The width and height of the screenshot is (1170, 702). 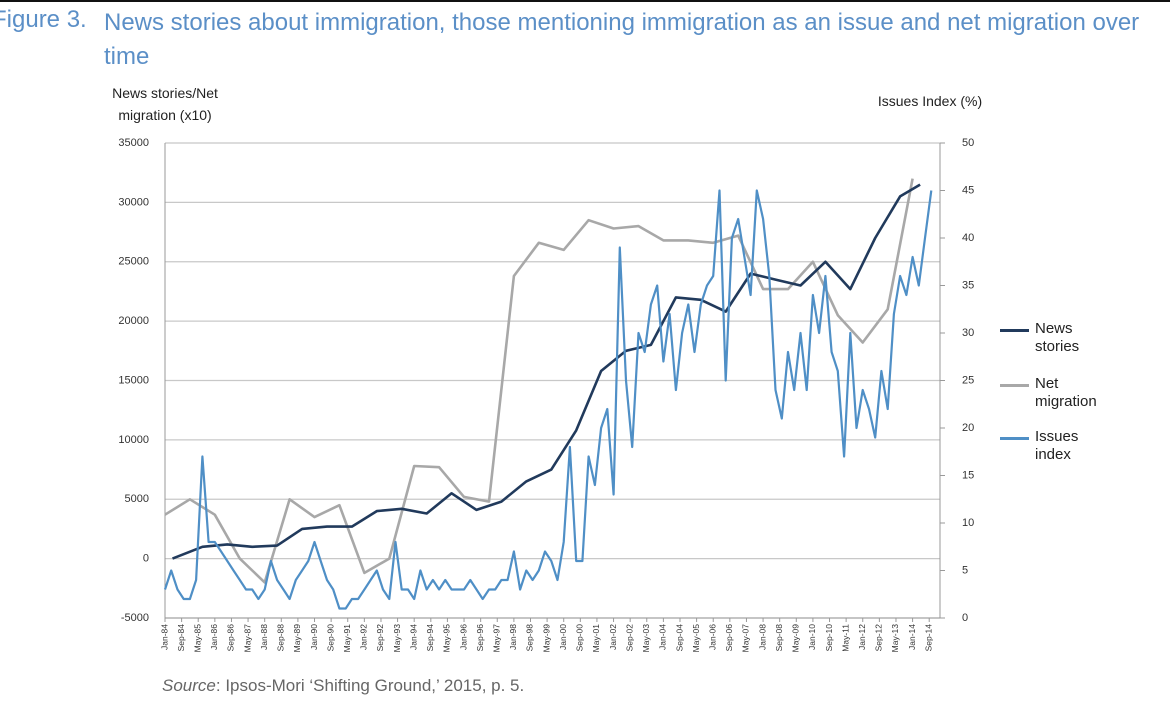 What do you see at coordinates (164, 637) in the screenshot?
I see `x-tick-label: Jan-84` at bounding box center [164, 637].